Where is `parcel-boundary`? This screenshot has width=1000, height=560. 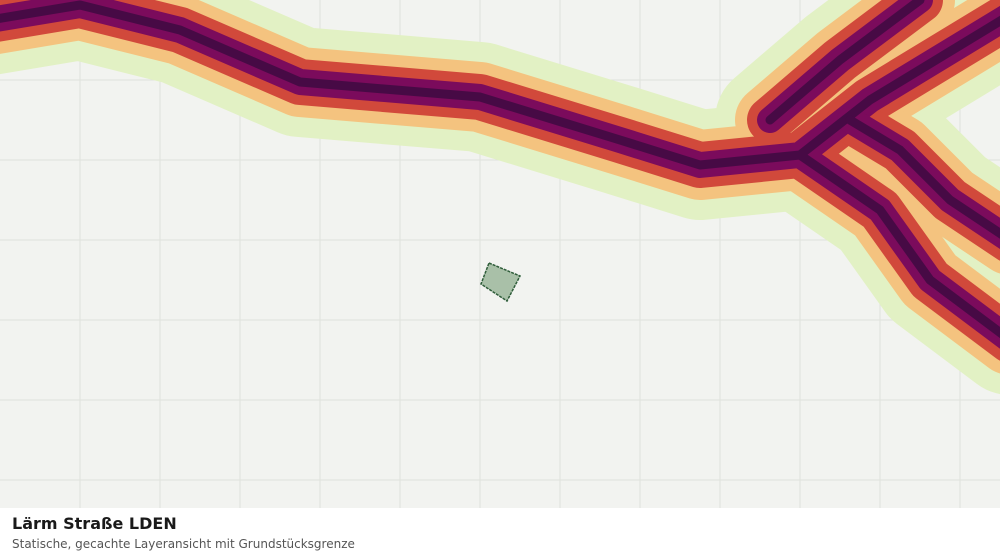 parcel-boundary is located at coordinates (501, 282).